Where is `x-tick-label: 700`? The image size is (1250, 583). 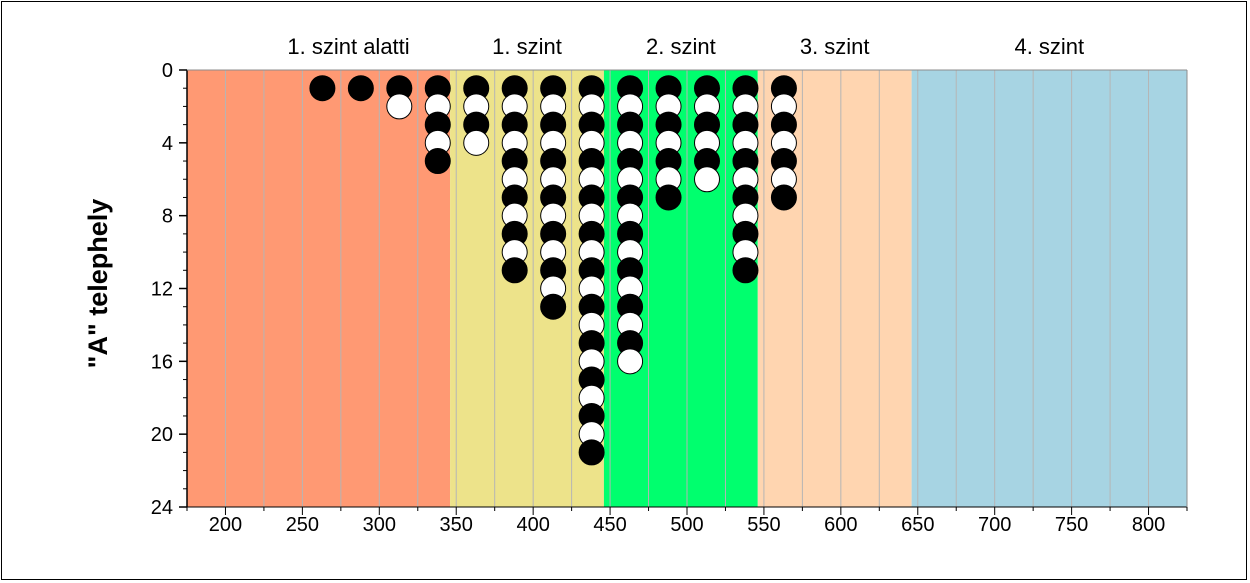
x-tick-label: 700 is located at coordinates (994, 525).